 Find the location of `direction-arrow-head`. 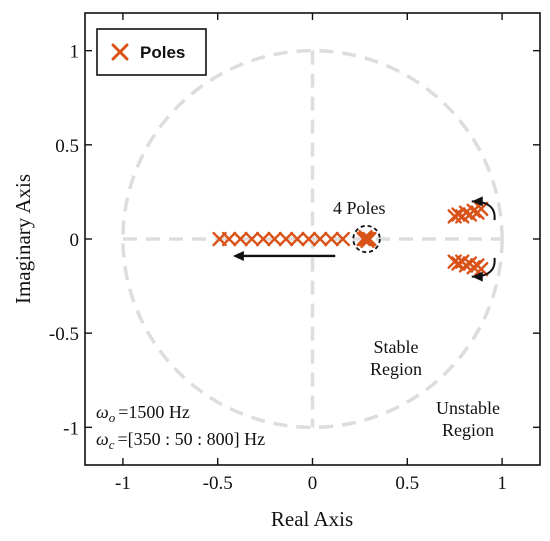

direction-arrow-head is located at coordinates (238, 255).